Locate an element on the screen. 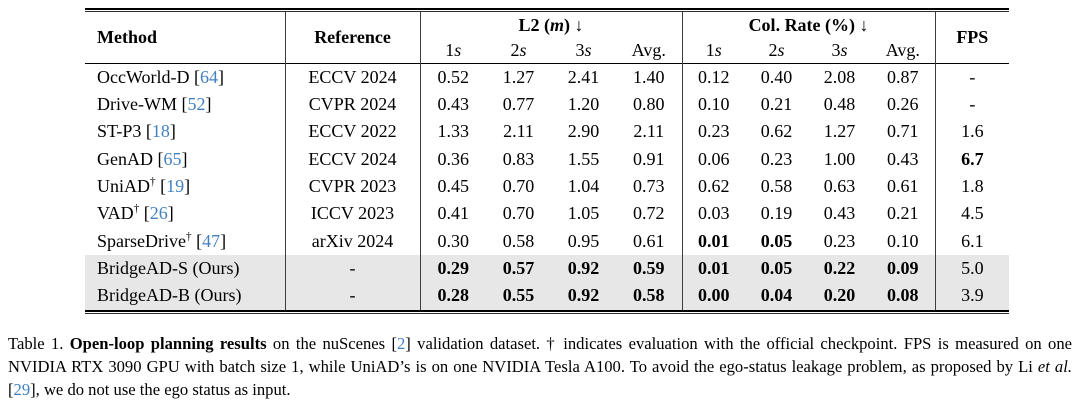 The width and height of the screenshot is (1080, 410). l2-1s-value: 0.52 is located at coordinates (453, 76).